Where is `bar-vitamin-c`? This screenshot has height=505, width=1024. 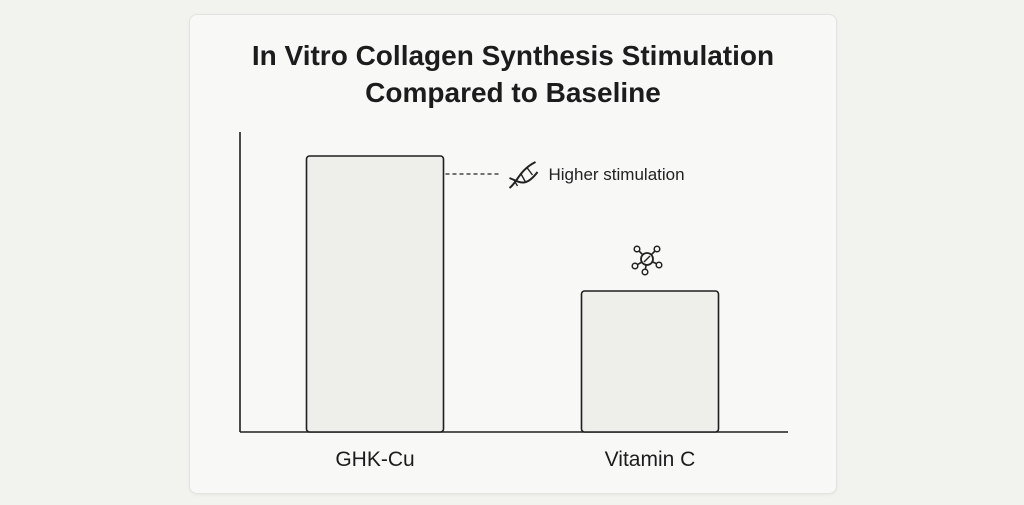 bar-vitamin-c is located at coordinates (650, 361).